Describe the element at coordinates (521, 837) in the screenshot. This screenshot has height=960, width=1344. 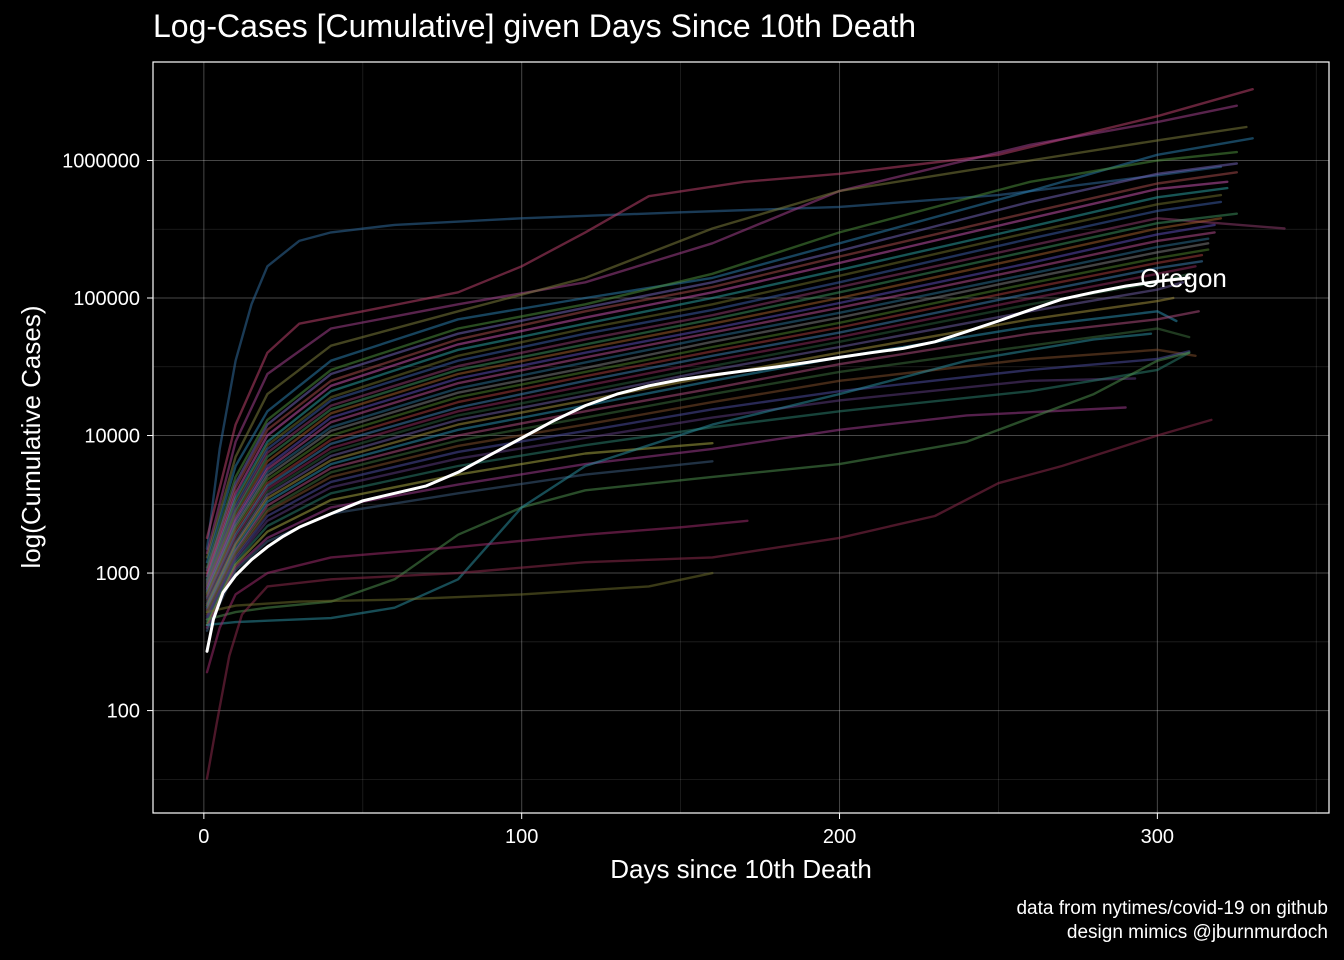
I see `x-tick-label: 100` at that location.